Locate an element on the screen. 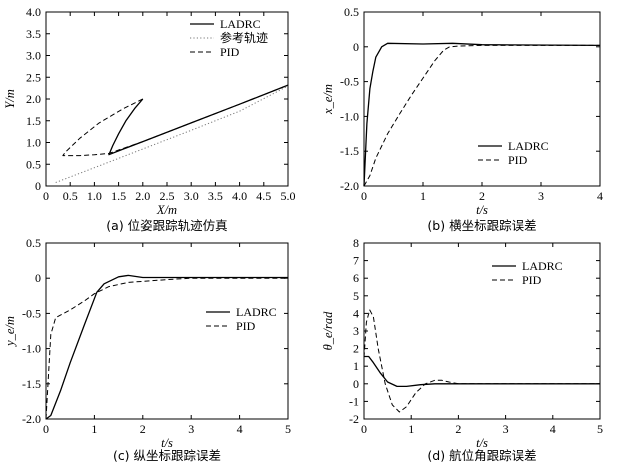  x-tick-label: 2.0 is located at coordinates (142, 196).